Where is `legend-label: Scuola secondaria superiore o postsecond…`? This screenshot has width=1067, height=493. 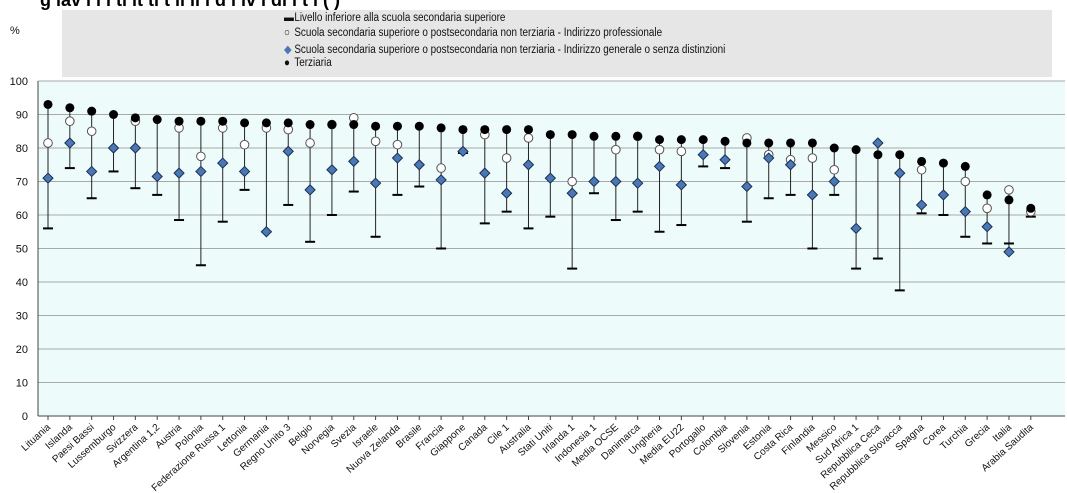 legend-label: Scuola secondaria superiore o postsecond… is located at coordinates (510, 50).